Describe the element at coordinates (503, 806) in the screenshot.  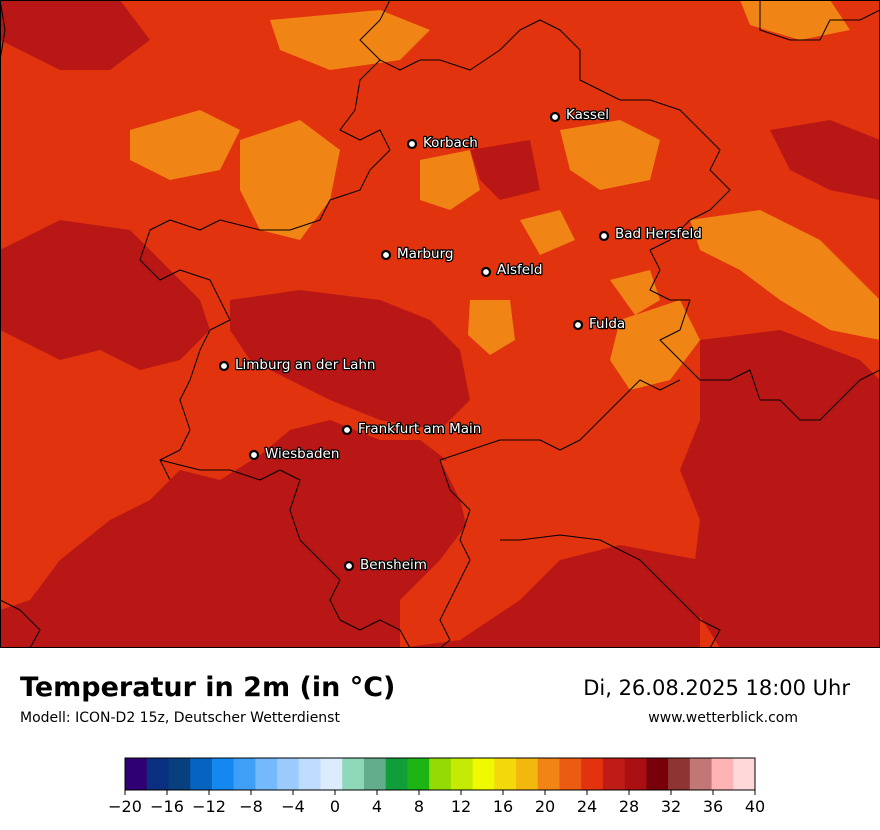
I see `colorbar-tick-label: 16` at that location.